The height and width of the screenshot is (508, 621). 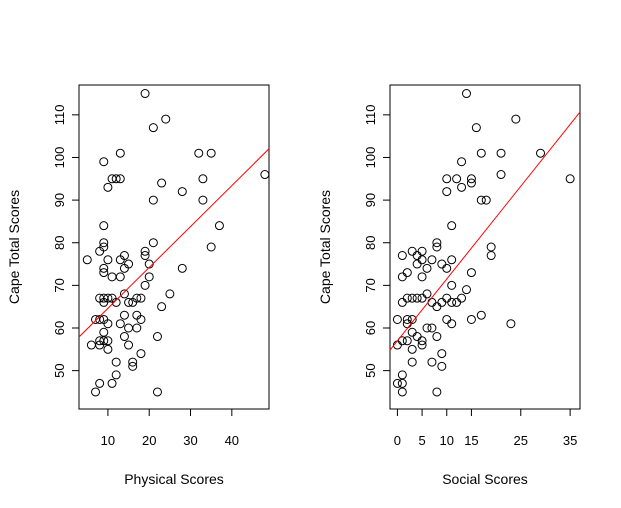 I want to click on x-tick-label: 20, so click(x=149, y=440).